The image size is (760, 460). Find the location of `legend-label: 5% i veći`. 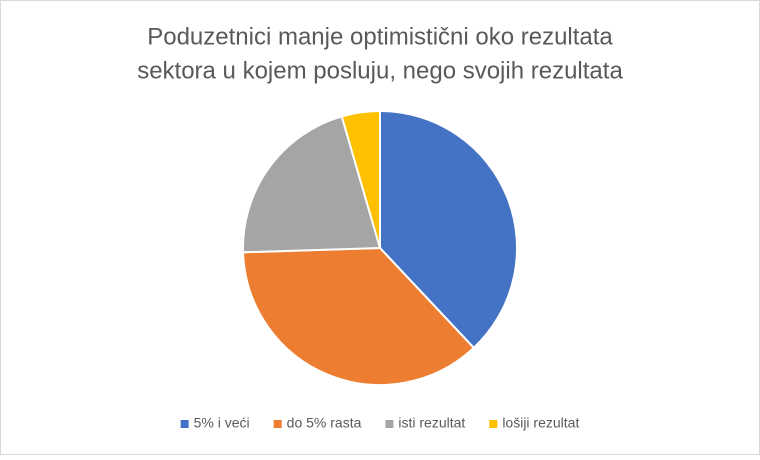

legend-label: 5% i veći is located at coordinates (222, 423).